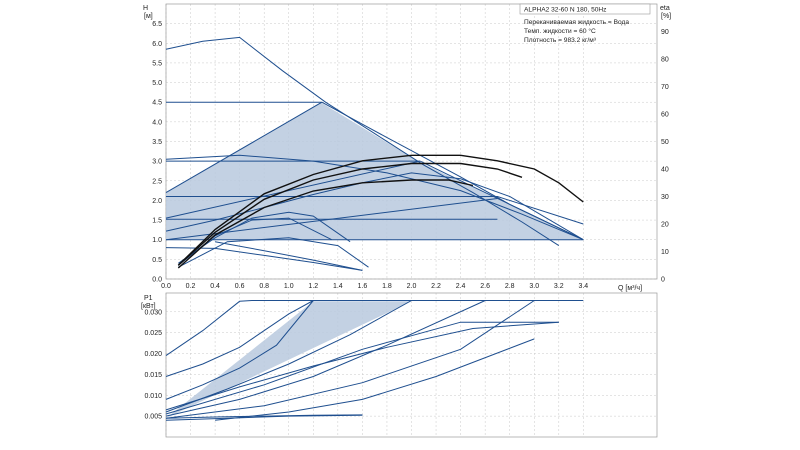 The height and width of the screenshot is (450, 800). What do you see at coordinates (289, 286) in the screenshot?
I see `flow-tick-label: 1.0` at bounding box center [289, 286].